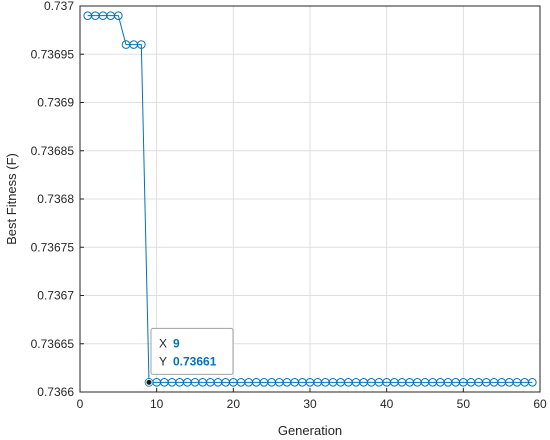  What do you see at coordinates (163, 361) in the screenshot?
I see `data-tip-y-label: Y` at bounding box center [163, 361].